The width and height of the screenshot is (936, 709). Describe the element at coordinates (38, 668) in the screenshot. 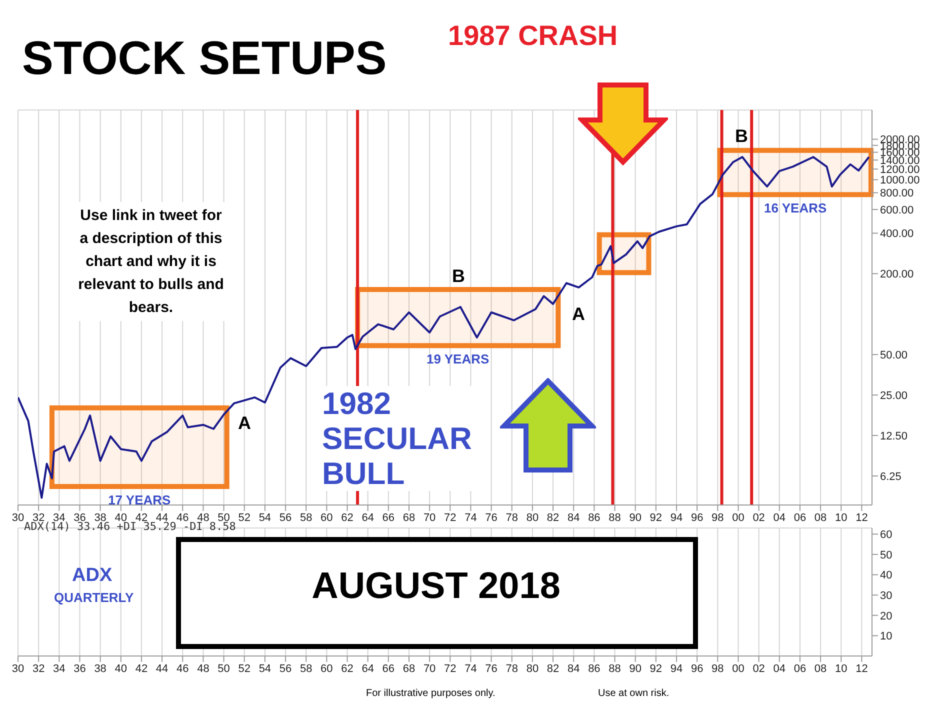

I see `x-tick-label: 32` at that location.